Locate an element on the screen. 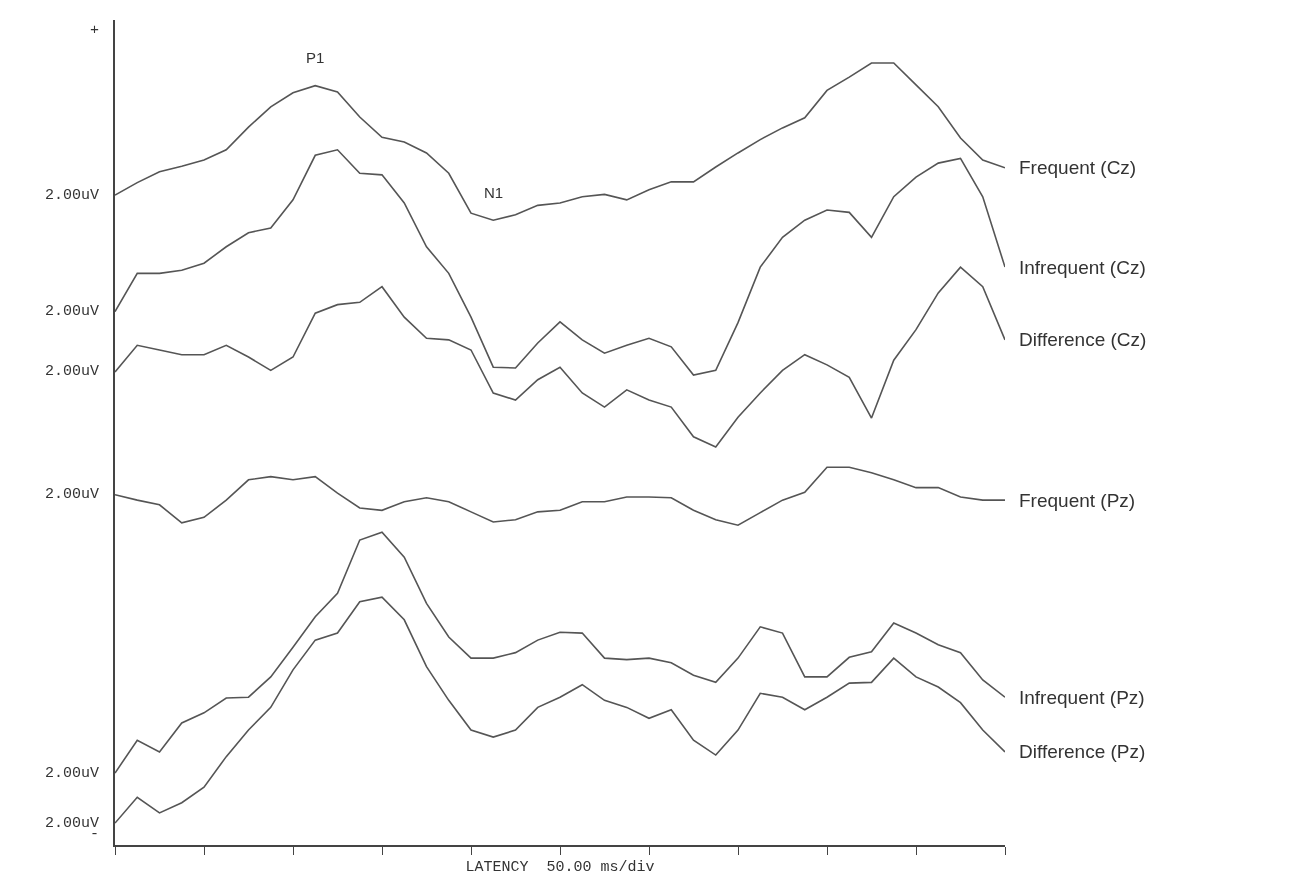 The image size is (1297, 889). series-label: Frequent (Cz) is located at coordinates (1078, 167).